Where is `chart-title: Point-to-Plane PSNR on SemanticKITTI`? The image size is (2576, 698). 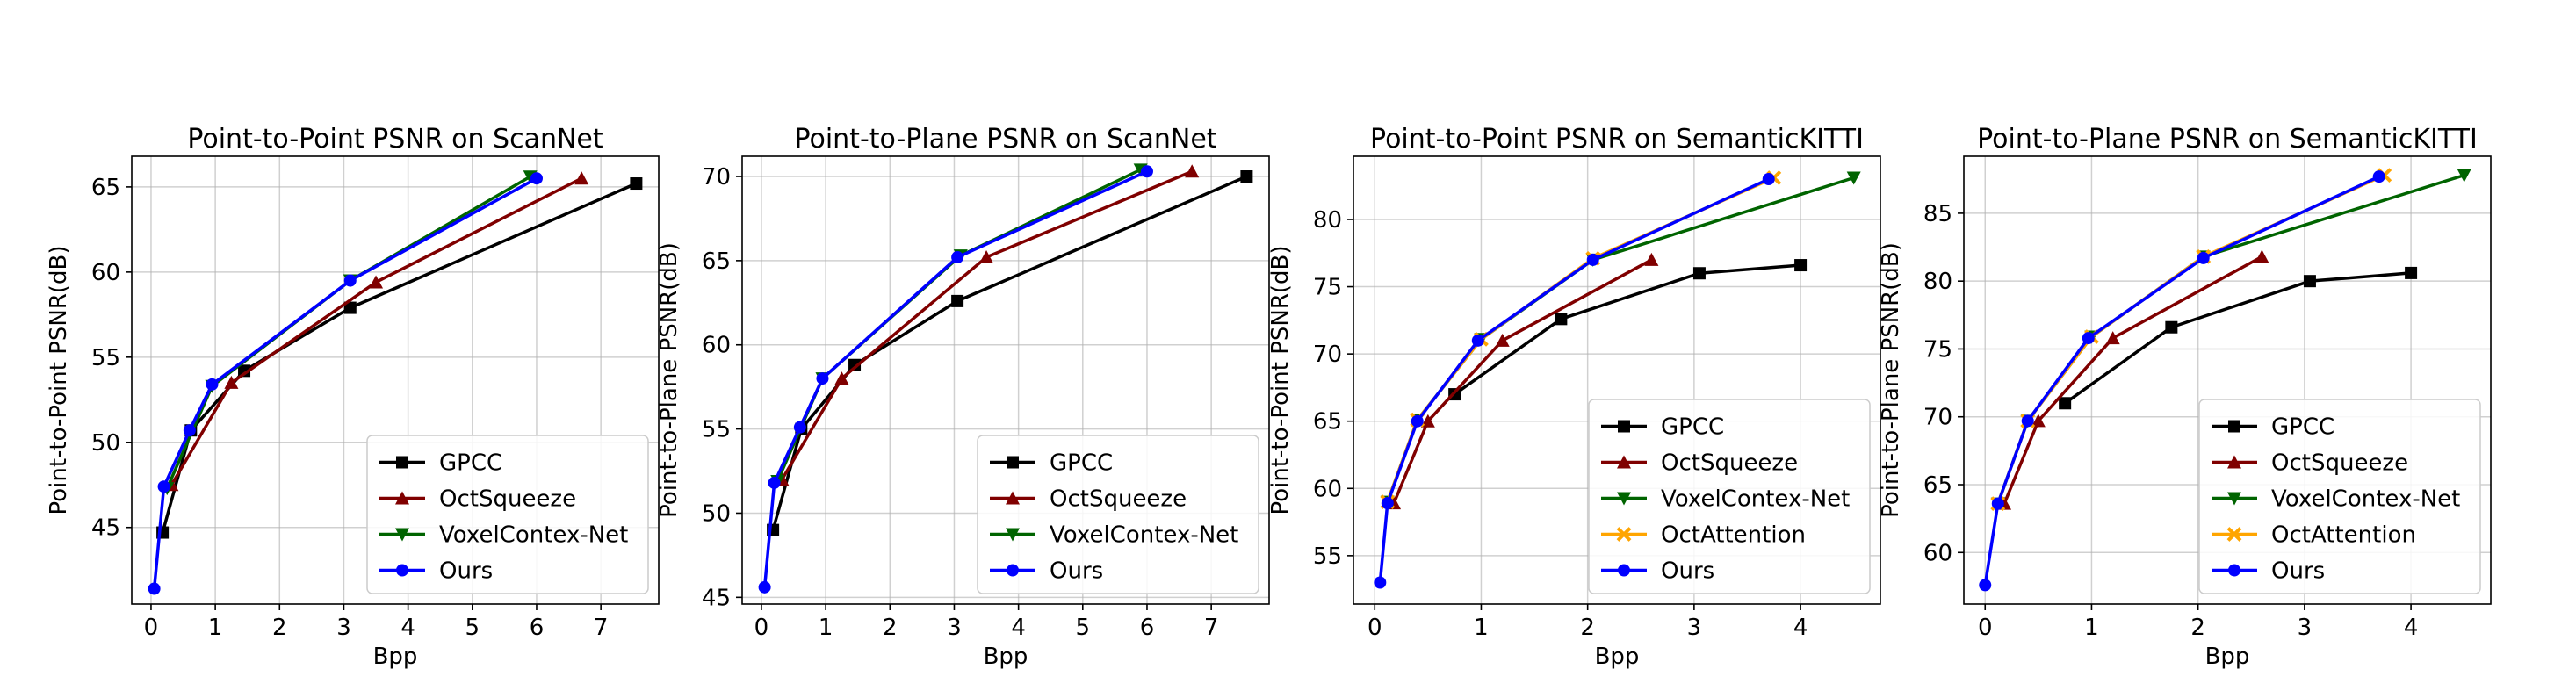
chart-title: Point-to-Plane PSNR on SemanticKITTI is located at coordinates (2227, 139).